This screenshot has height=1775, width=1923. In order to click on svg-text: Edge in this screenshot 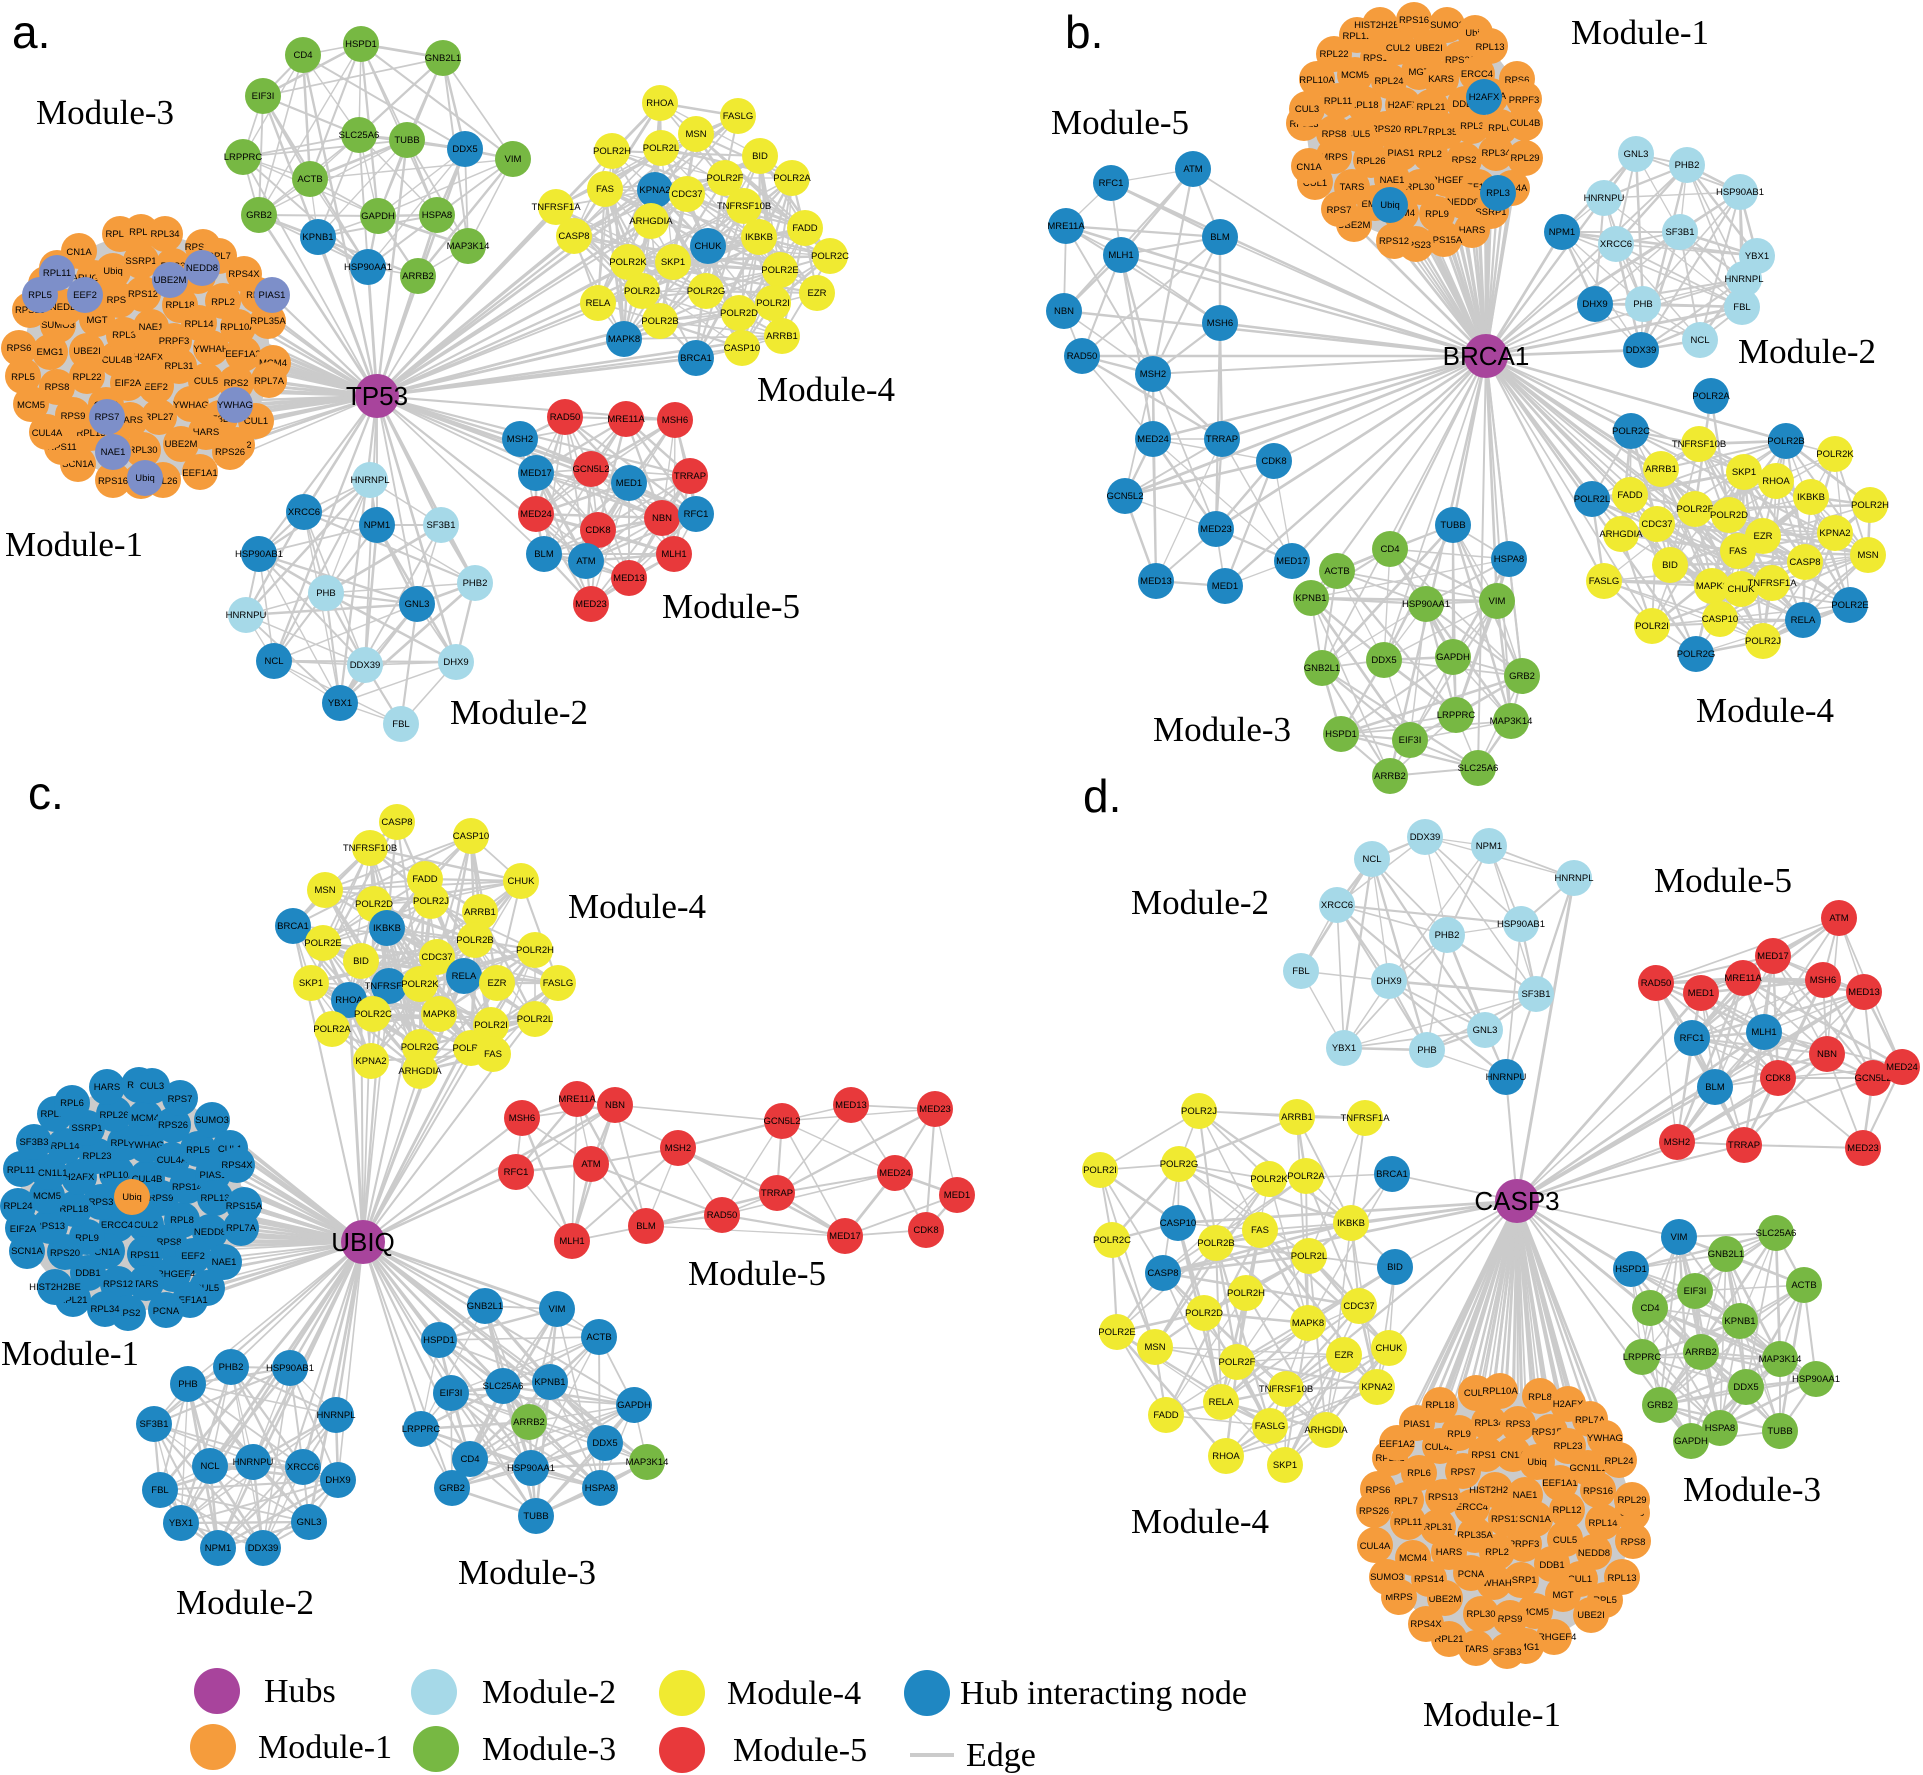, I will do `click(1001, 1755)`.